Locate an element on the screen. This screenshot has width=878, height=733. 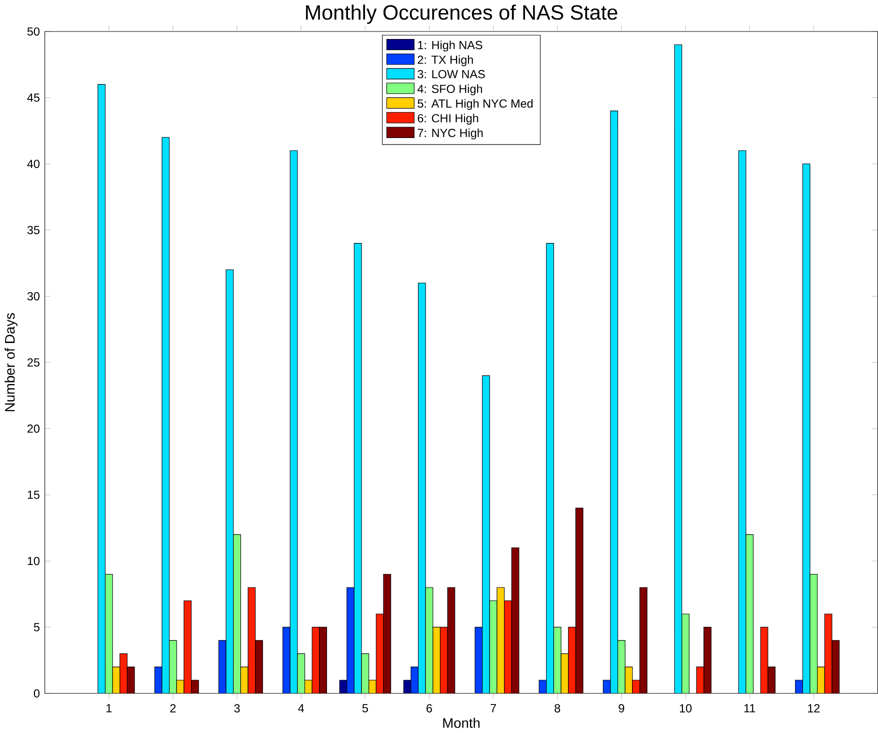
x-tick-label: 2 is located at coordinates (173, 708).